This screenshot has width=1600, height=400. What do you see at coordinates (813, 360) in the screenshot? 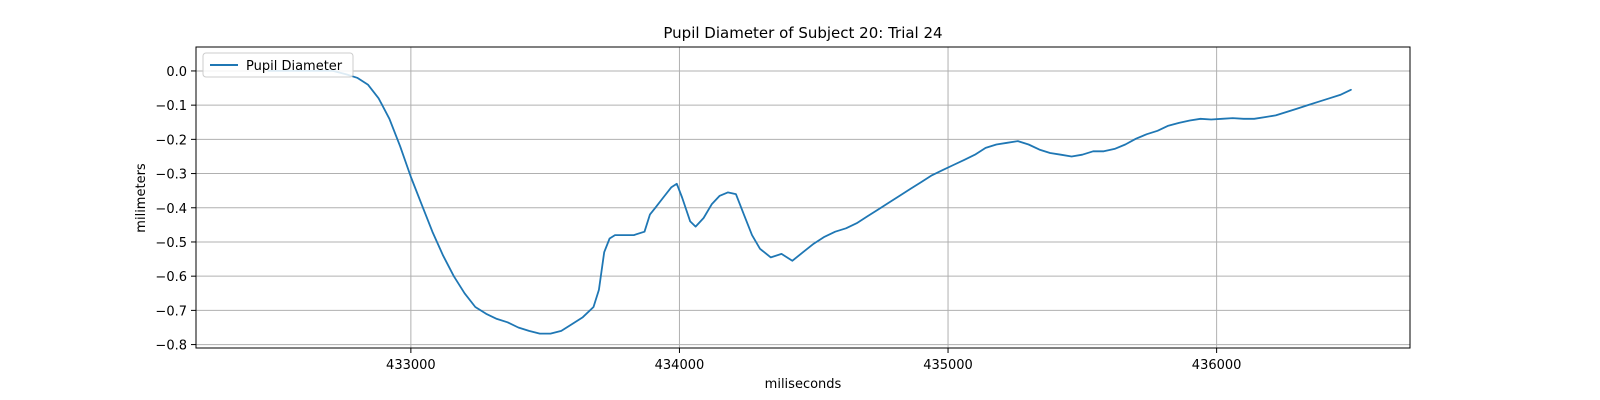
I see `x-axis-ticks: 433000 434000 435000 436000` at bounding box center [813, 360].